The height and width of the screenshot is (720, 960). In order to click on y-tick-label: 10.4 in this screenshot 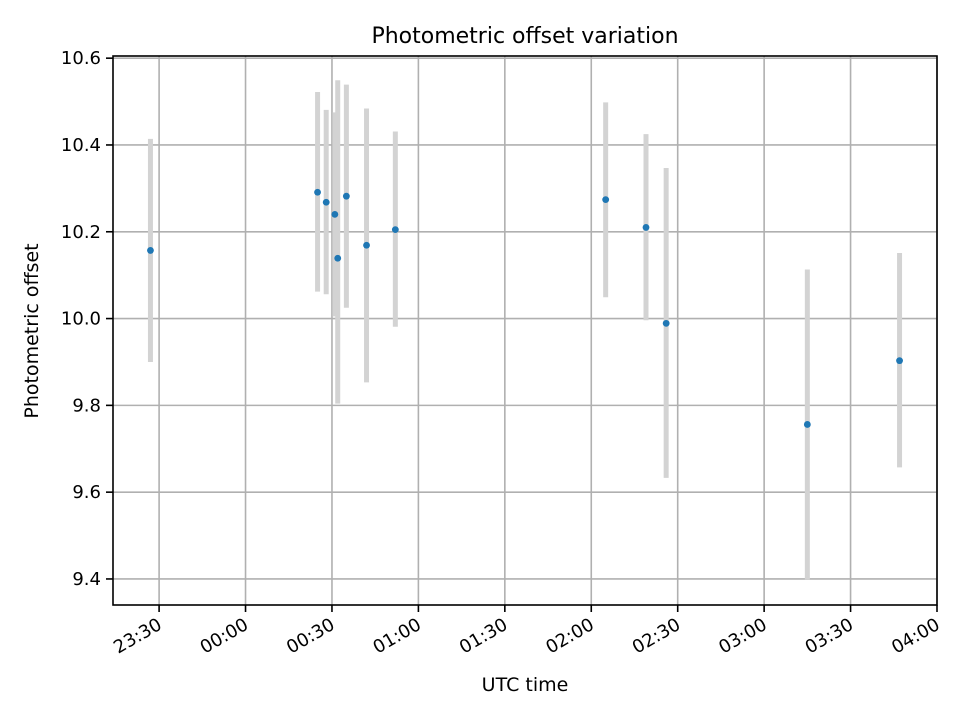, I will do `click(81, 145)`.